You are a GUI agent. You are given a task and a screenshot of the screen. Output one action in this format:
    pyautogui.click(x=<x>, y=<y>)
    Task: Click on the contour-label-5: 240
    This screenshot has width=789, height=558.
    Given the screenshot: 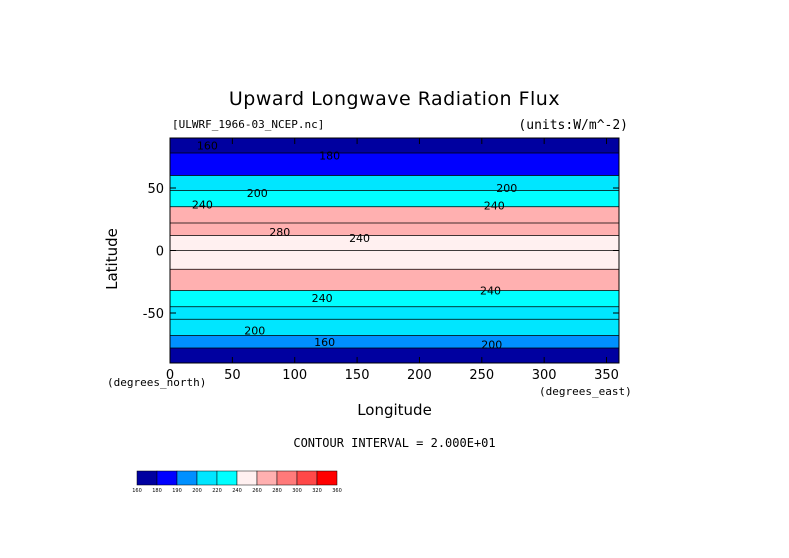 What is the action you would take?
    pyautogui.click(x=494, y=206)
    